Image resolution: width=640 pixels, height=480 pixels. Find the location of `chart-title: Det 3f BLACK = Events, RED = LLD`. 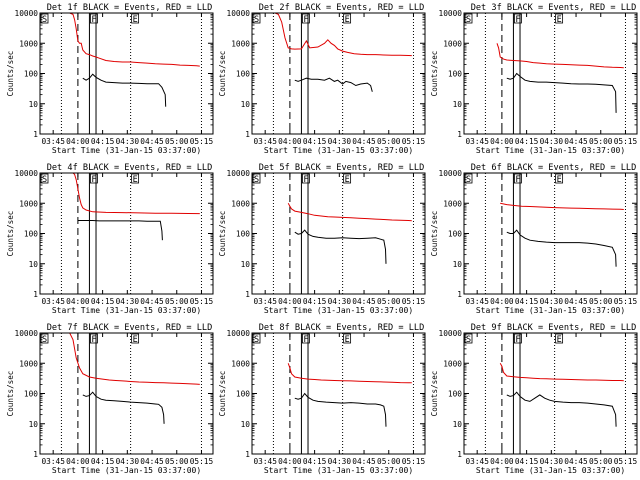

chart-title: Det 3f BLACK = Events, RED = LLD is located at coordinates (554, 8).